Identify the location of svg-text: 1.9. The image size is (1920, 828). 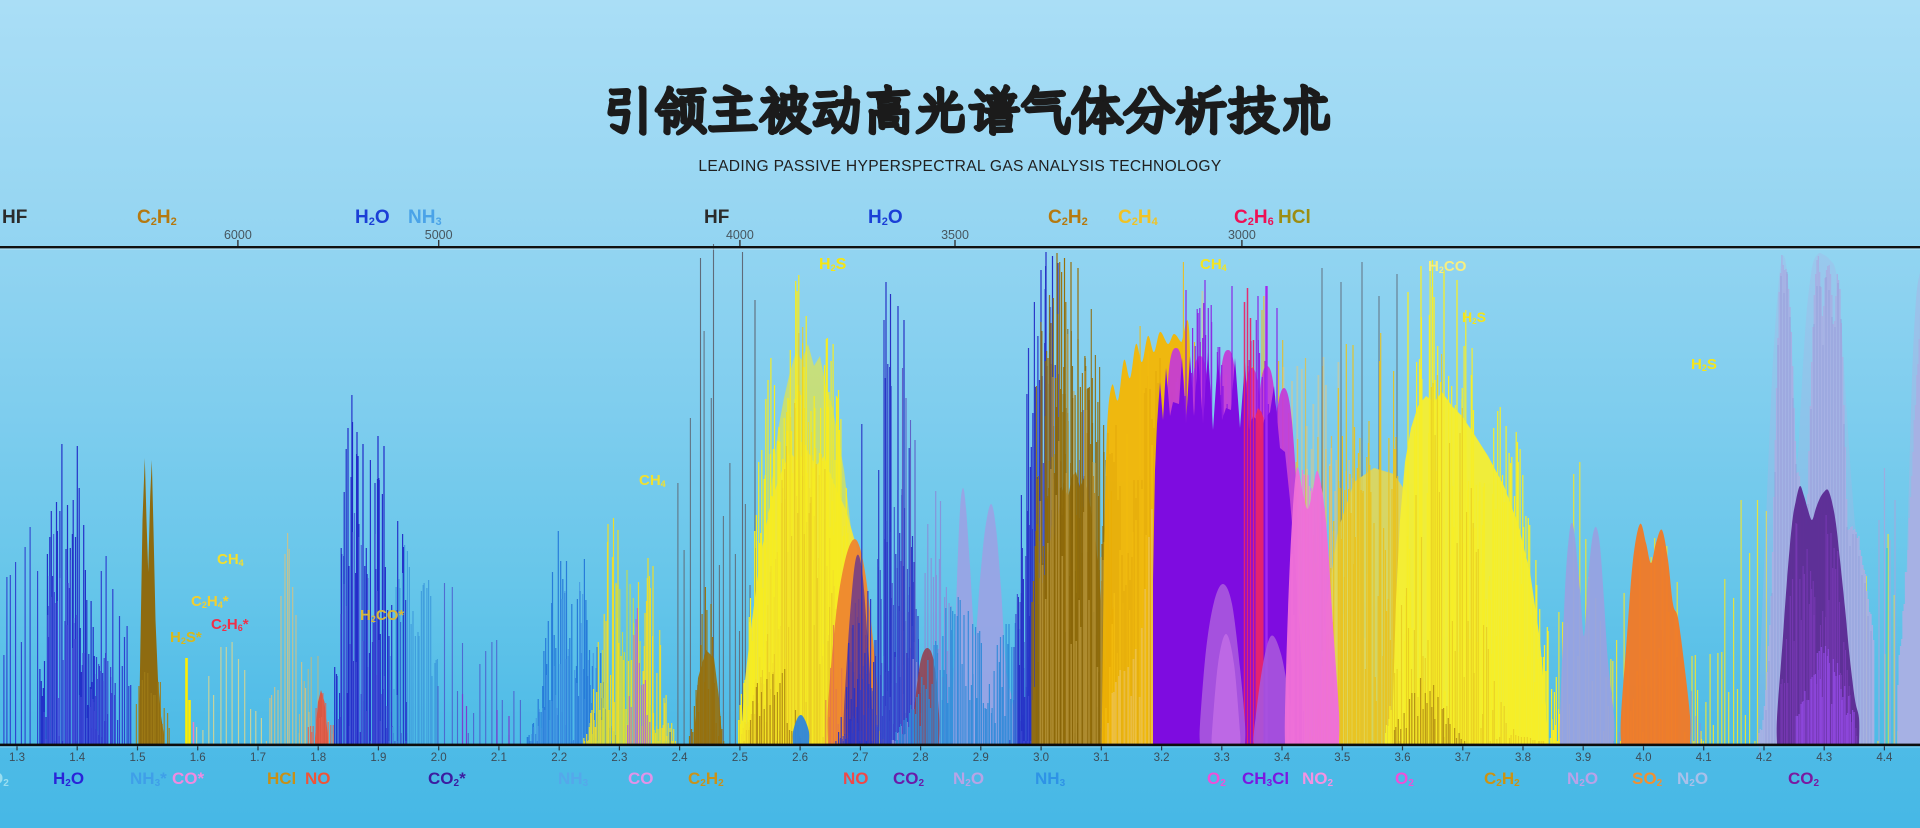
(378, 758).